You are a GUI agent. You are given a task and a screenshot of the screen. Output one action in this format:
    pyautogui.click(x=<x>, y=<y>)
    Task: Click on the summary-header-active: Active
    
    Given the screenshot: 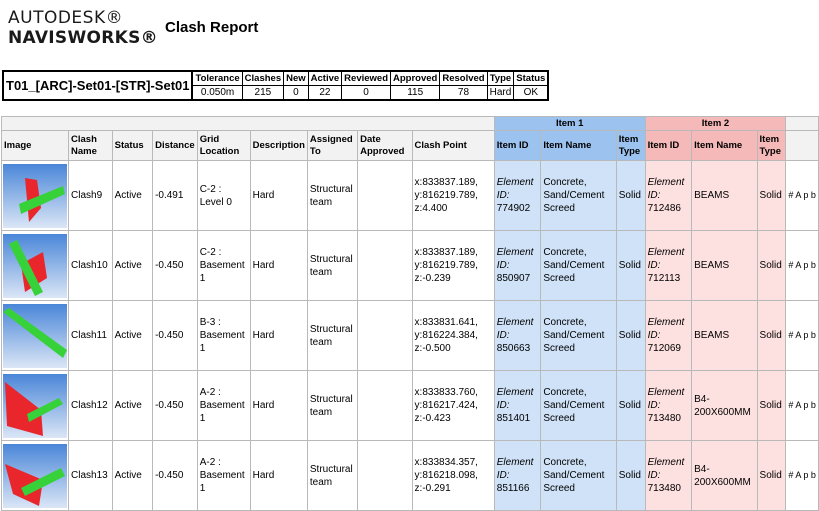 What is the action you would take?
    pyautogui.click(x=325, y=78)
    